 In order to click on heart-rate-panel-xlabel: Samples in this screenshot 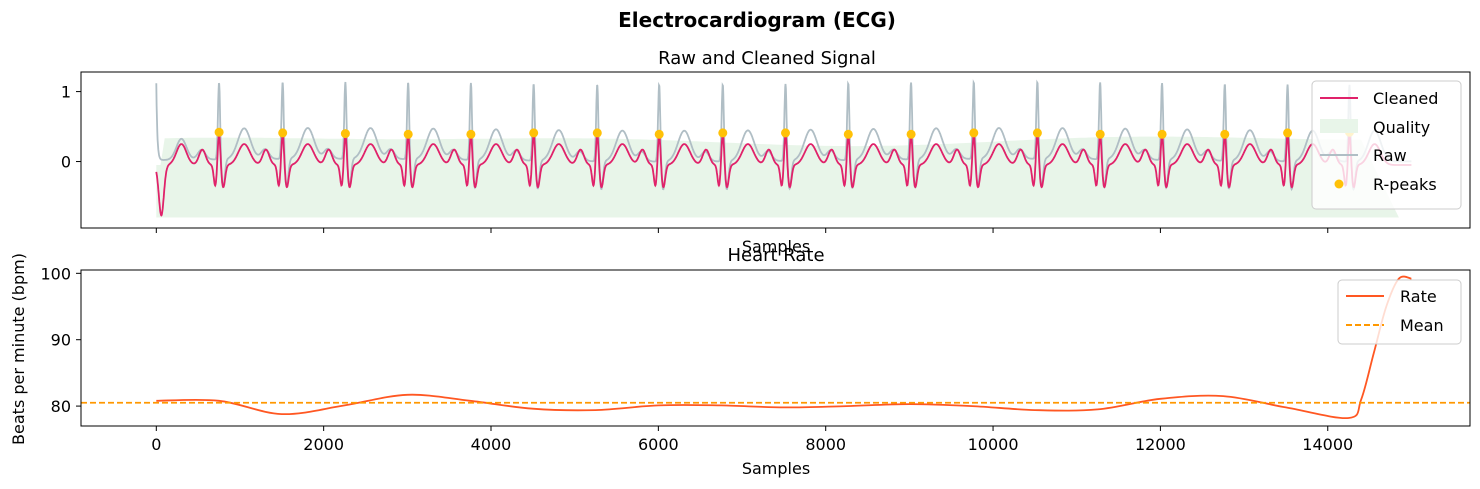, I will do `click(776, 468)`.